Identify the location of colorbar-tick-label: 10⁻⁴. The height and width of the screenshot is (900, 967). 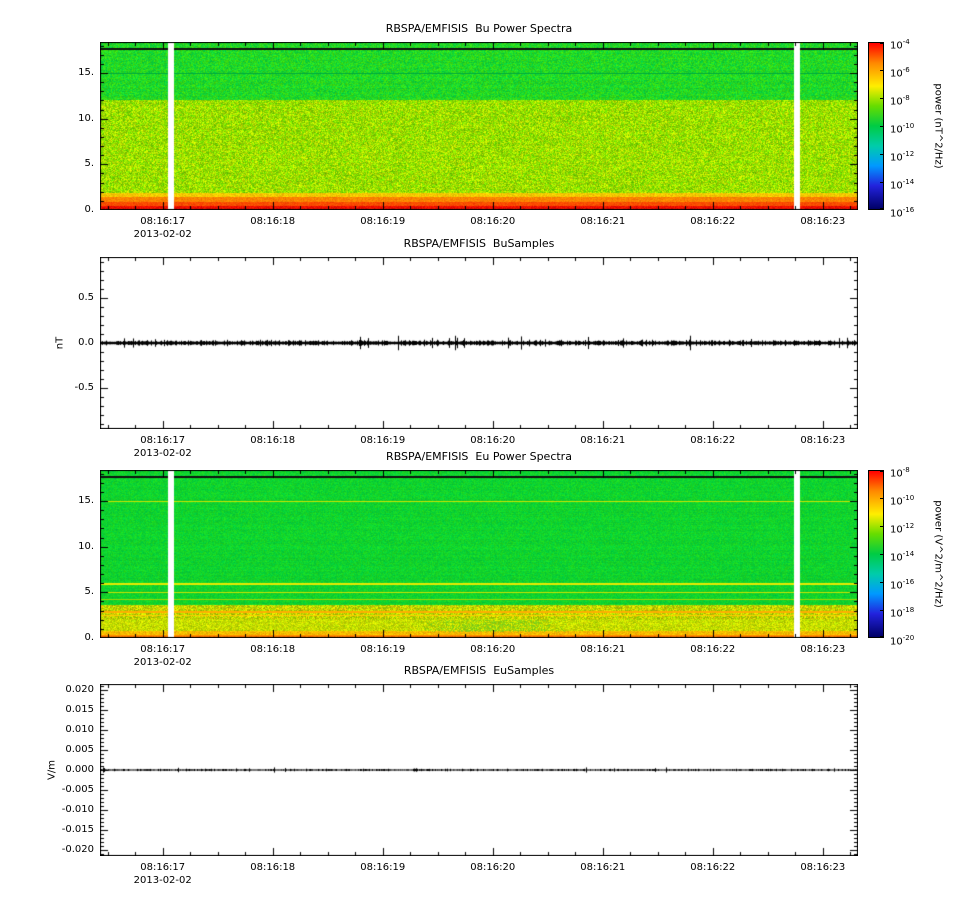
(900, 45).